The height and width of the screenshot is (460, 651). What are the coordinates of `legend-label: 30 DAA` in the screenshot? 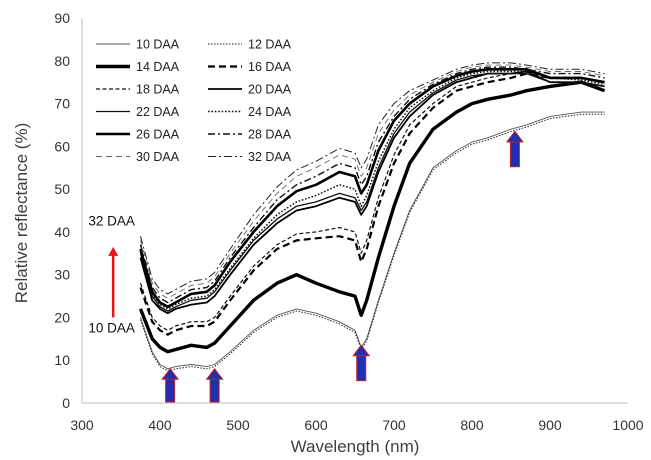 It's located at (158, 157).